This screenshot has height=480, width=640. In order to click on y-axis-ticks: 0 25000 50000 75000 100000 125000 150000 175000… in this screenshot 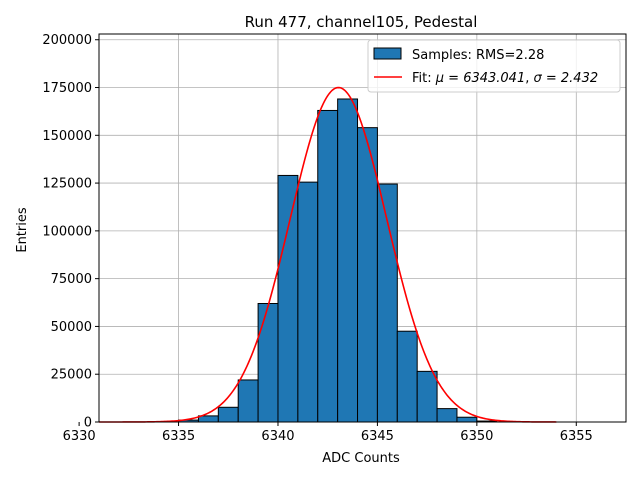, I will do `click(70, 232)`.